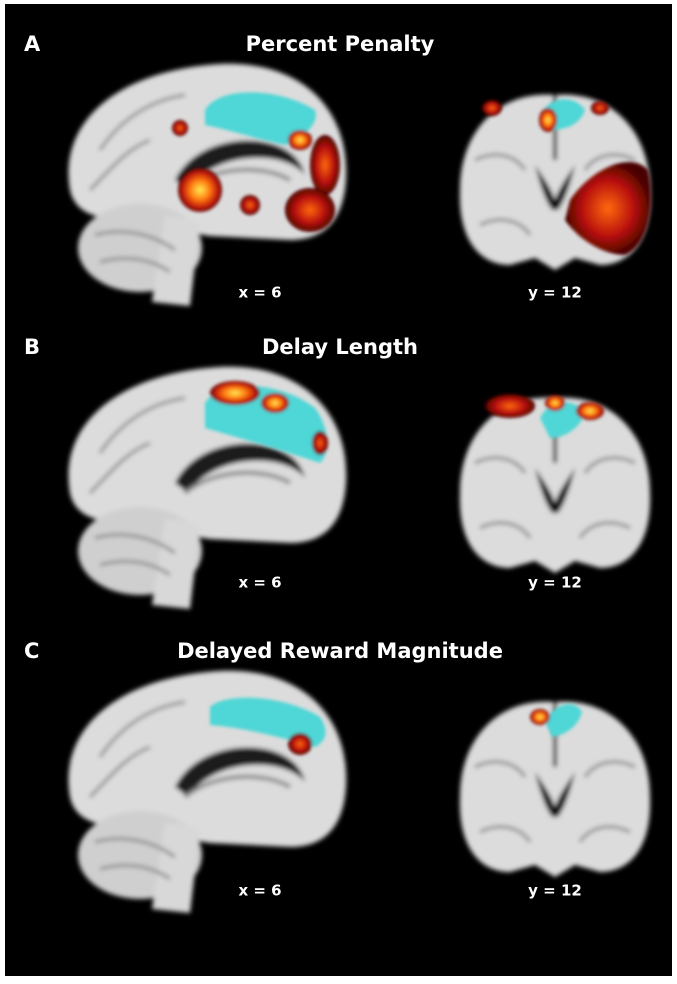 This screenshot has width=677, height=984. Describe the element at coordinates (340, 347) in the screenshot. I see `panel-title: Delay Length` at that location.